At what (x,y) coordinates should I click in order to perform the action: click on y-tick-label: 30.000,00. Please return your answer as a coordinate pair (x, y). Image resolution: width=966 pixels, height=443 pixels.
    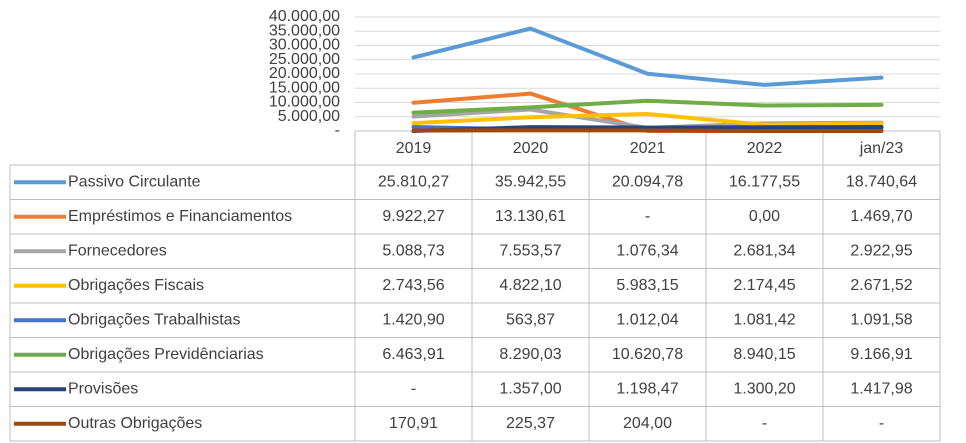
    Looking at the image, I should click on (304, 45).